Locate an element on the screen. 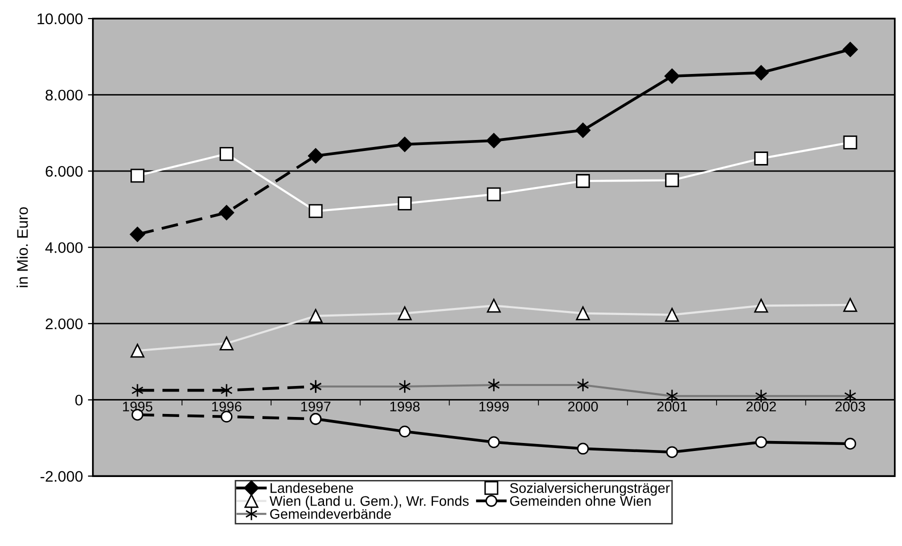 The width and height of the screenshot is (902, 546). x-tick-label: 1997 is located at coordinates (315, 407).